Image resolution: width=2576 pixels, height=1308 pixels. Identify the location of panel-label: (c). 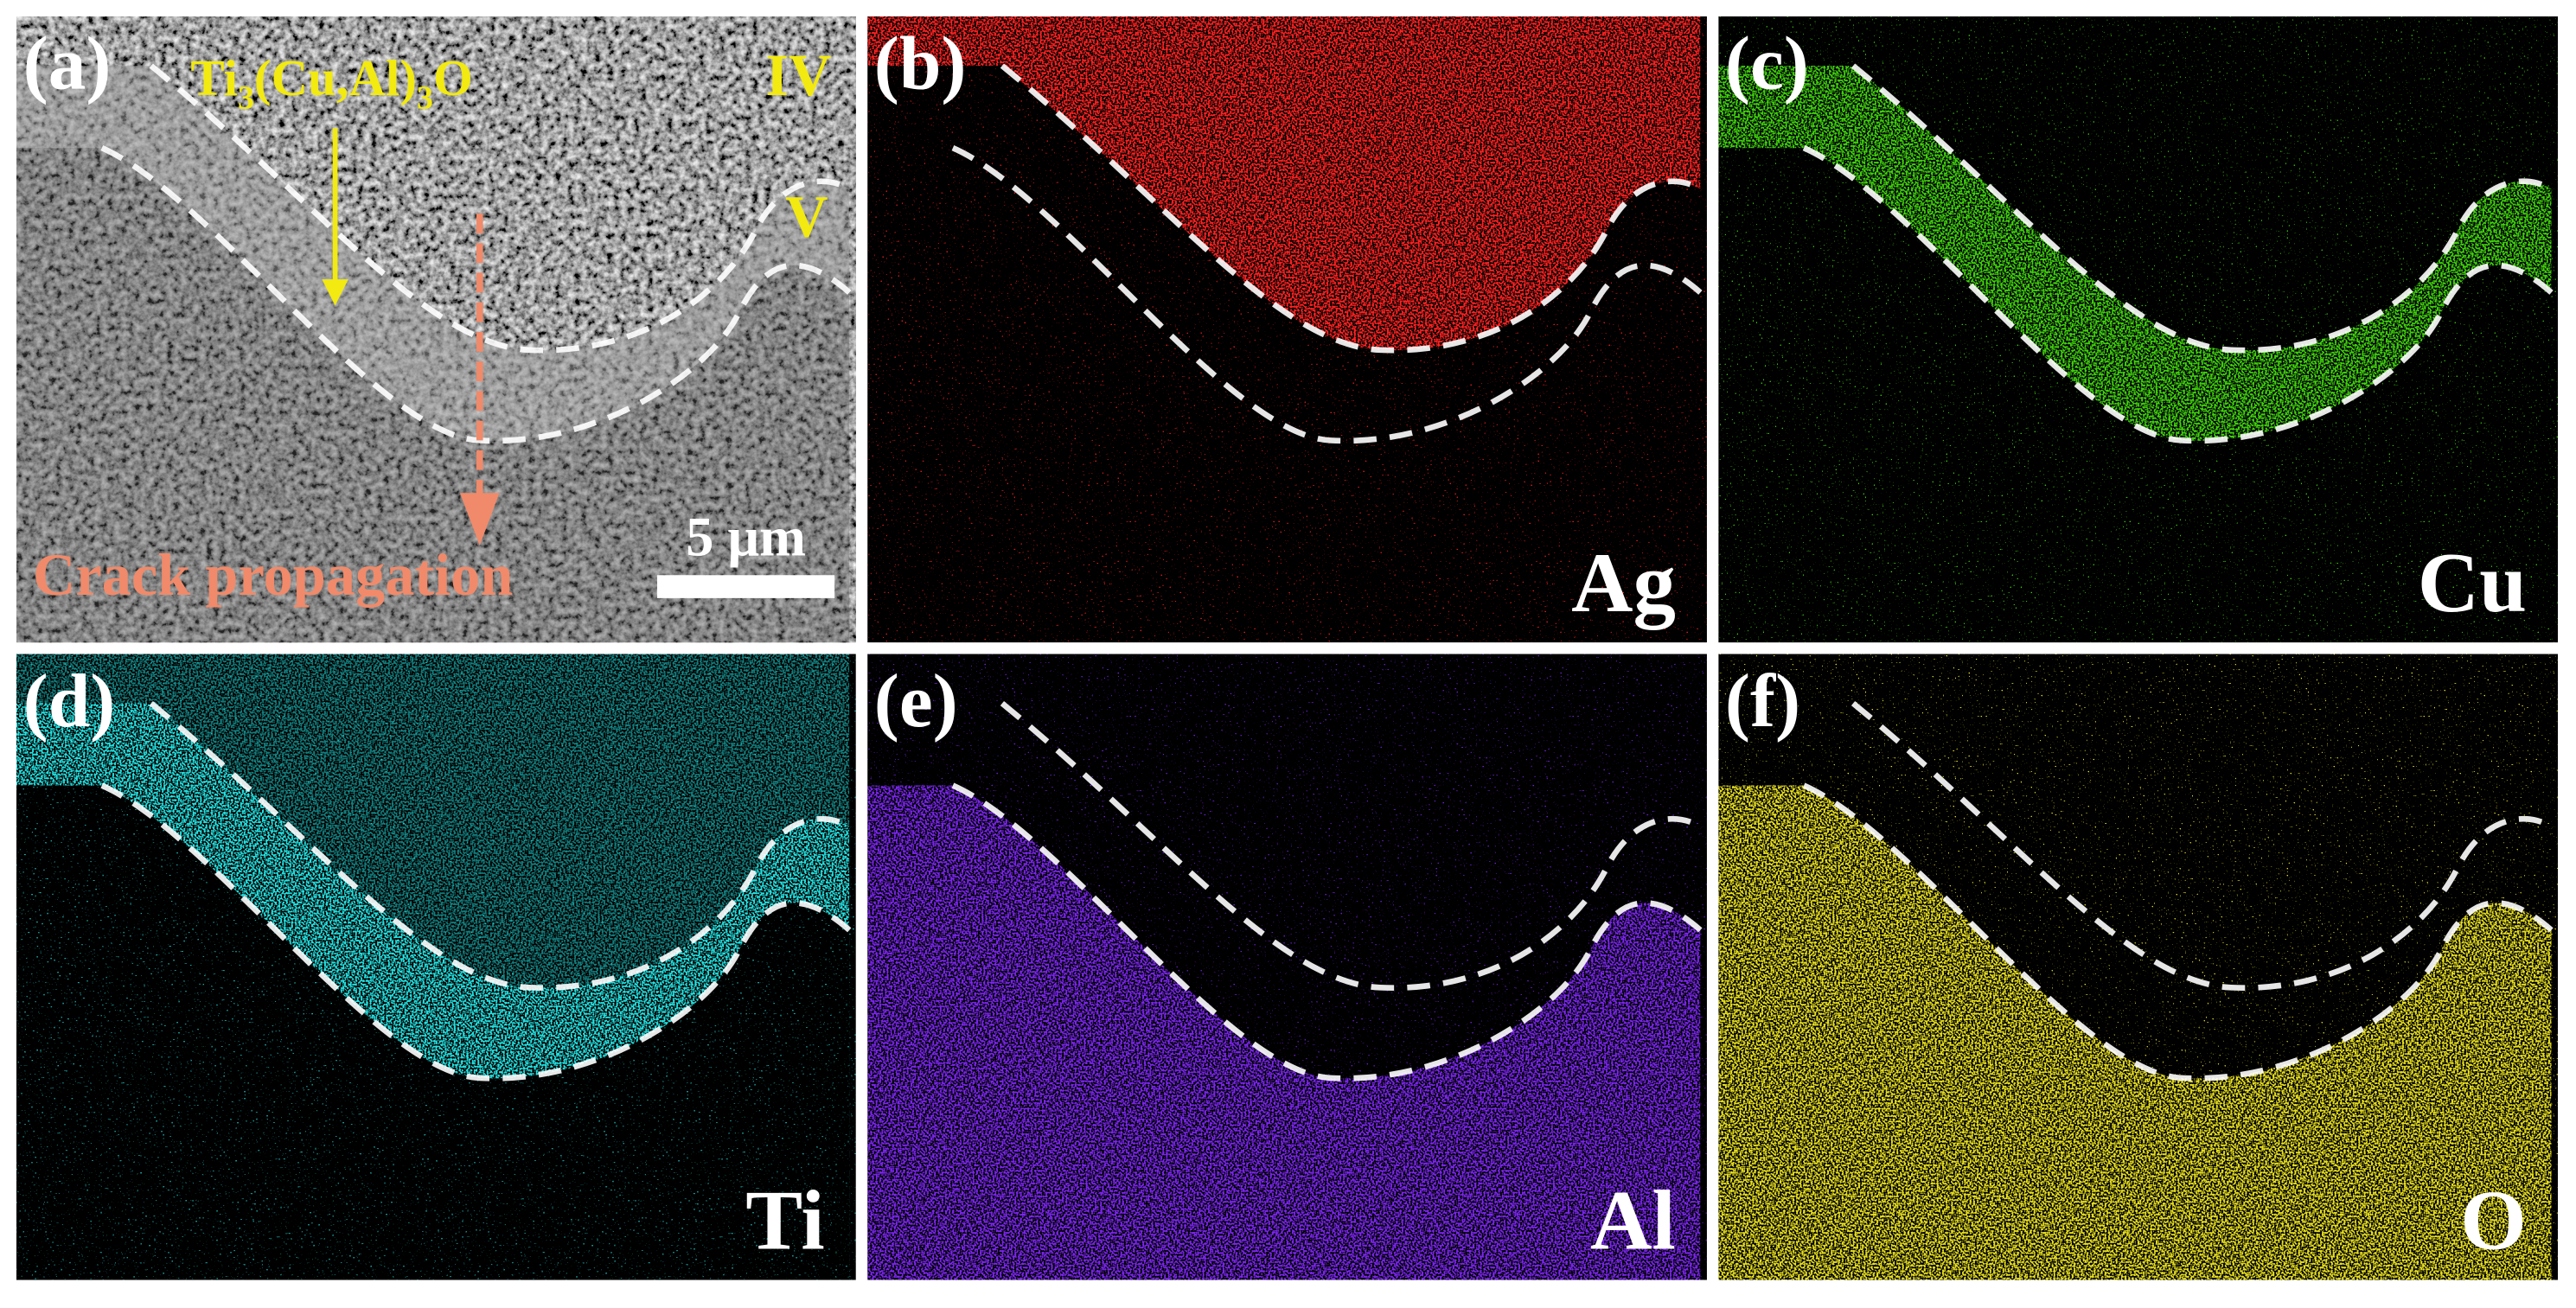
(1767, 63).